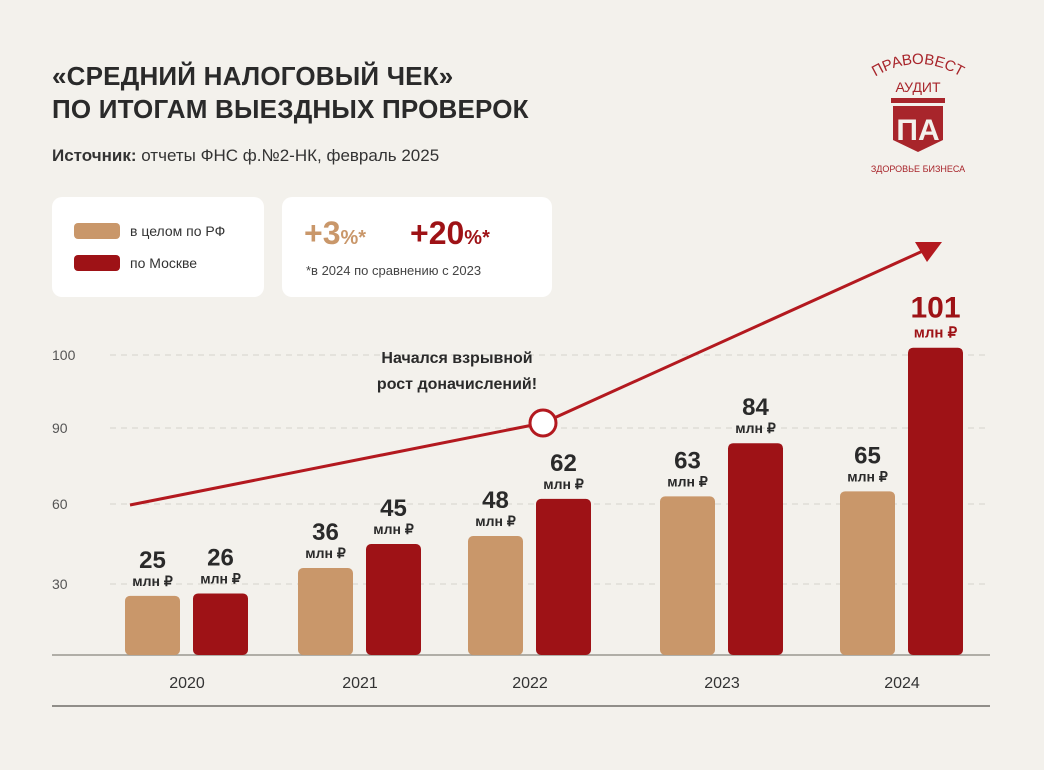 Image resolution: width=1044 pixels, height=770 pixels. Describe the element at coordinates (253, 76) in the screenshot. I see `title-line-1: «СРЕДНИЙ НАЛОГОВЫЙ ЧЕК»` at that location.